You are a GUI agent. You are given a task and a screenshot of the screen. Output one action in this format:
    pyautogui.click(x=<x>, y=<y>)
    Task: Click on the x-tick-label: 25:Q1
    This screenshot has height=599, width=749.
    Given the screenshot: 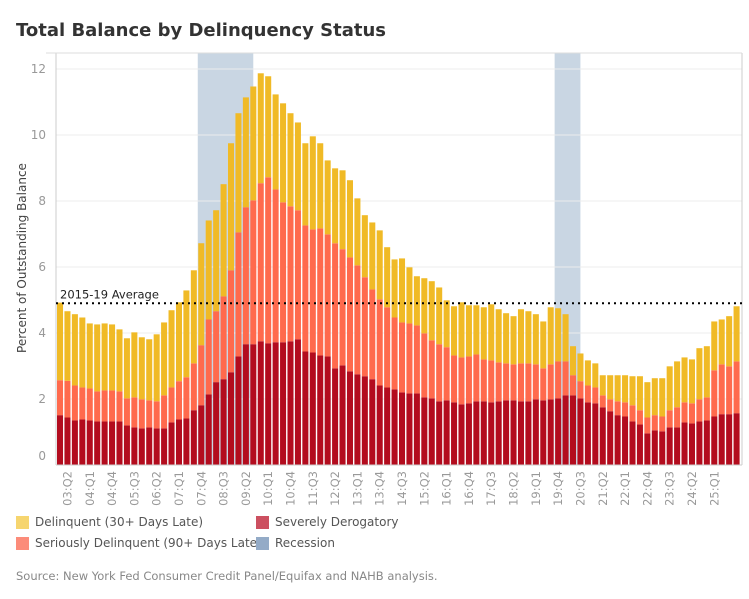 What is the action you would take?
    pyautogui.click(x=714, y=488)
    